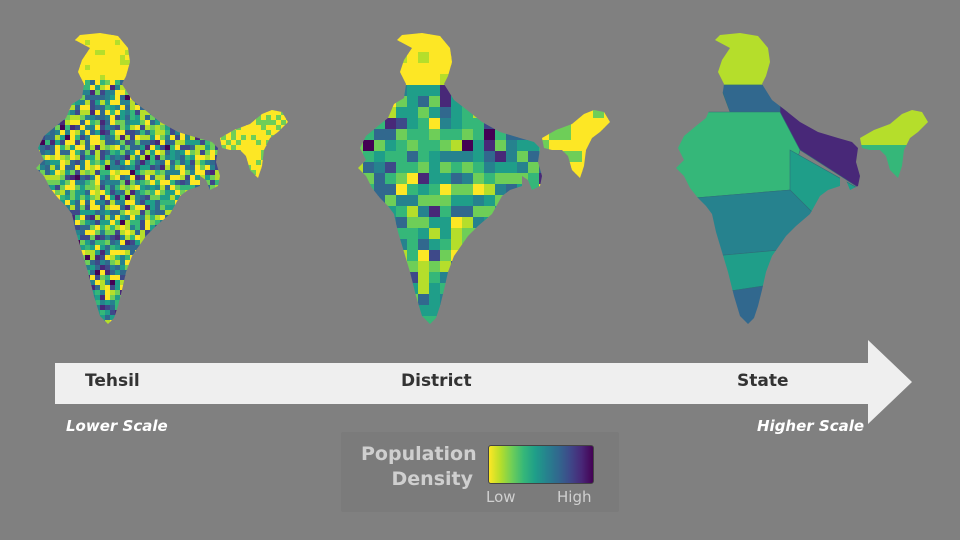 The image size is (960, 540). I want to click on legend-title-text: Population Density, so click(419, 466).